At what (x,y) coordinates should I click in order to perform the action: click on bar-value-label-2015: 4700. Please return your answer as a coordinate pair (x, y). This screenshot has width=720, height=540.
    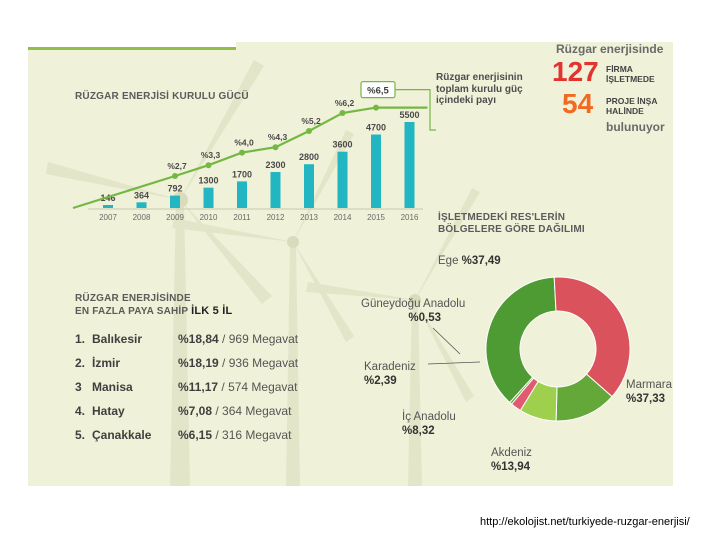
    Looking at the image, I should click on (376, 128).